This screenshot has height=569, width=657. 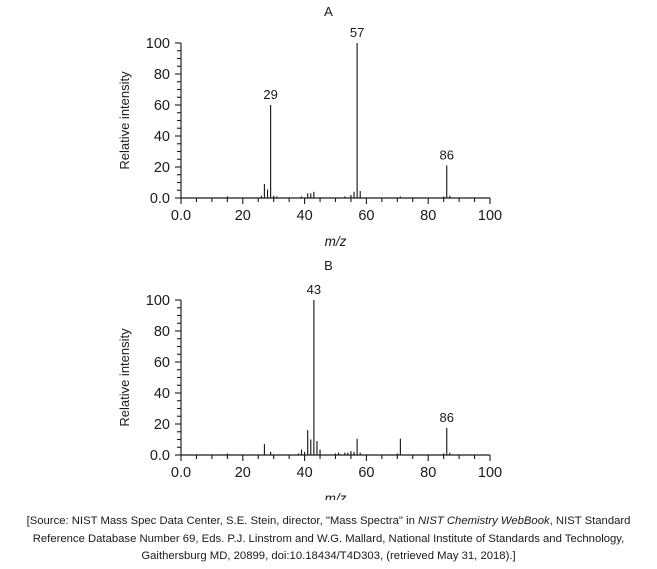 I want to click on panel-b-title: B, so click(x=328, y=265).